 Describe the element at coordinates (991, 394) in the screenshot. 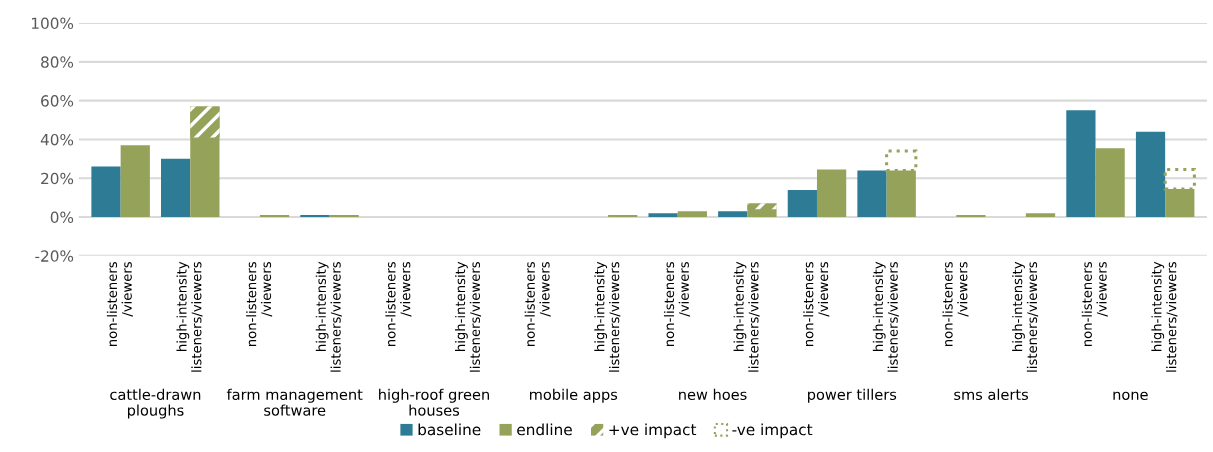

I see `text: sms alerts` at that location.